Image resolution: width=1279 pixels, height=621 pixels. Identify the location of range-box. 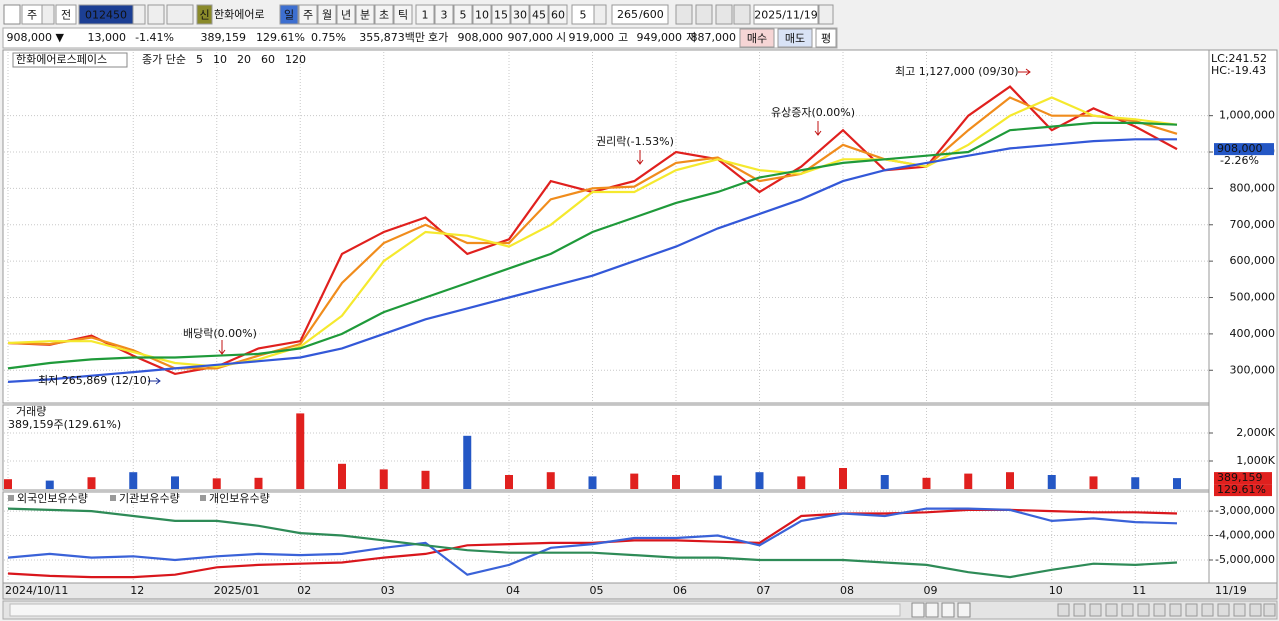
(66, 14).